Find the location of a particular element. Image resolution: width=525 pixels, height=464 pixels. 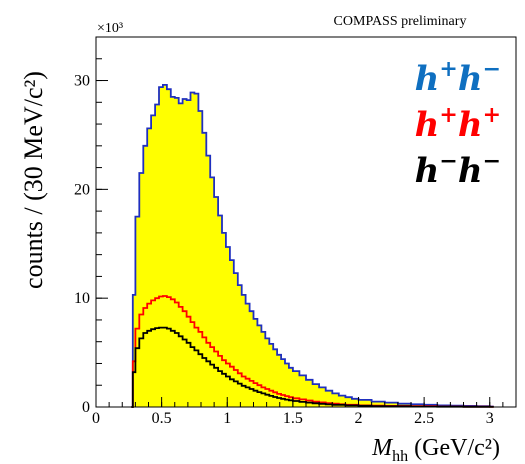

x-axis-label-sub: hh is located at coordinates (400, 456).